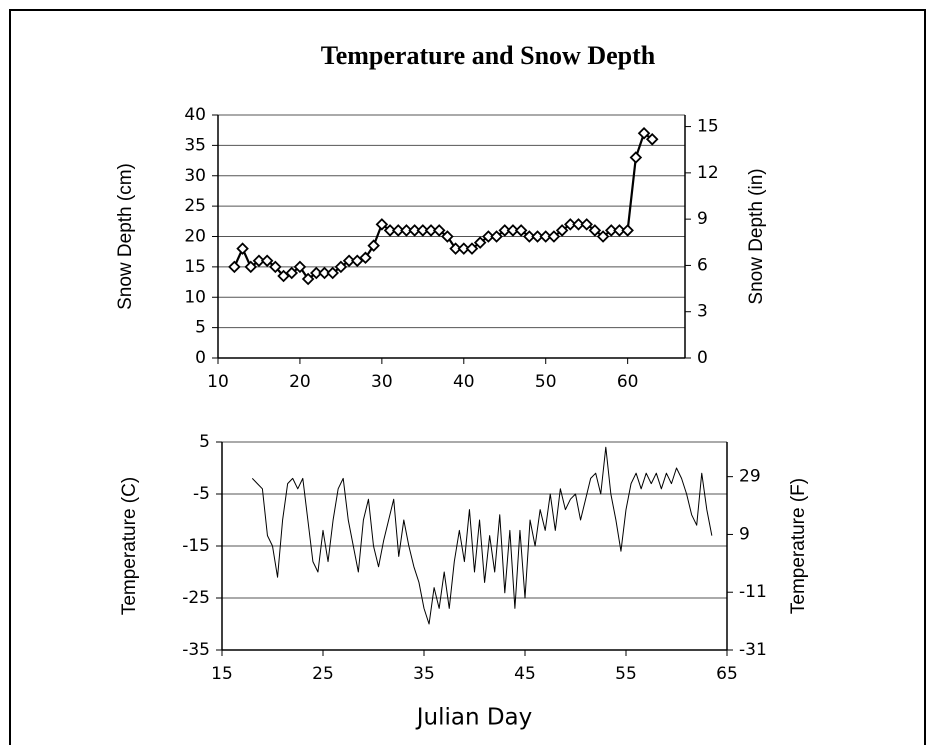 This screenshot has width=928, height=745. What do you see at coordinates (753, 650) in the screenshot?
I see `y2-tick-label: -31` at bounding box center [753, 650].